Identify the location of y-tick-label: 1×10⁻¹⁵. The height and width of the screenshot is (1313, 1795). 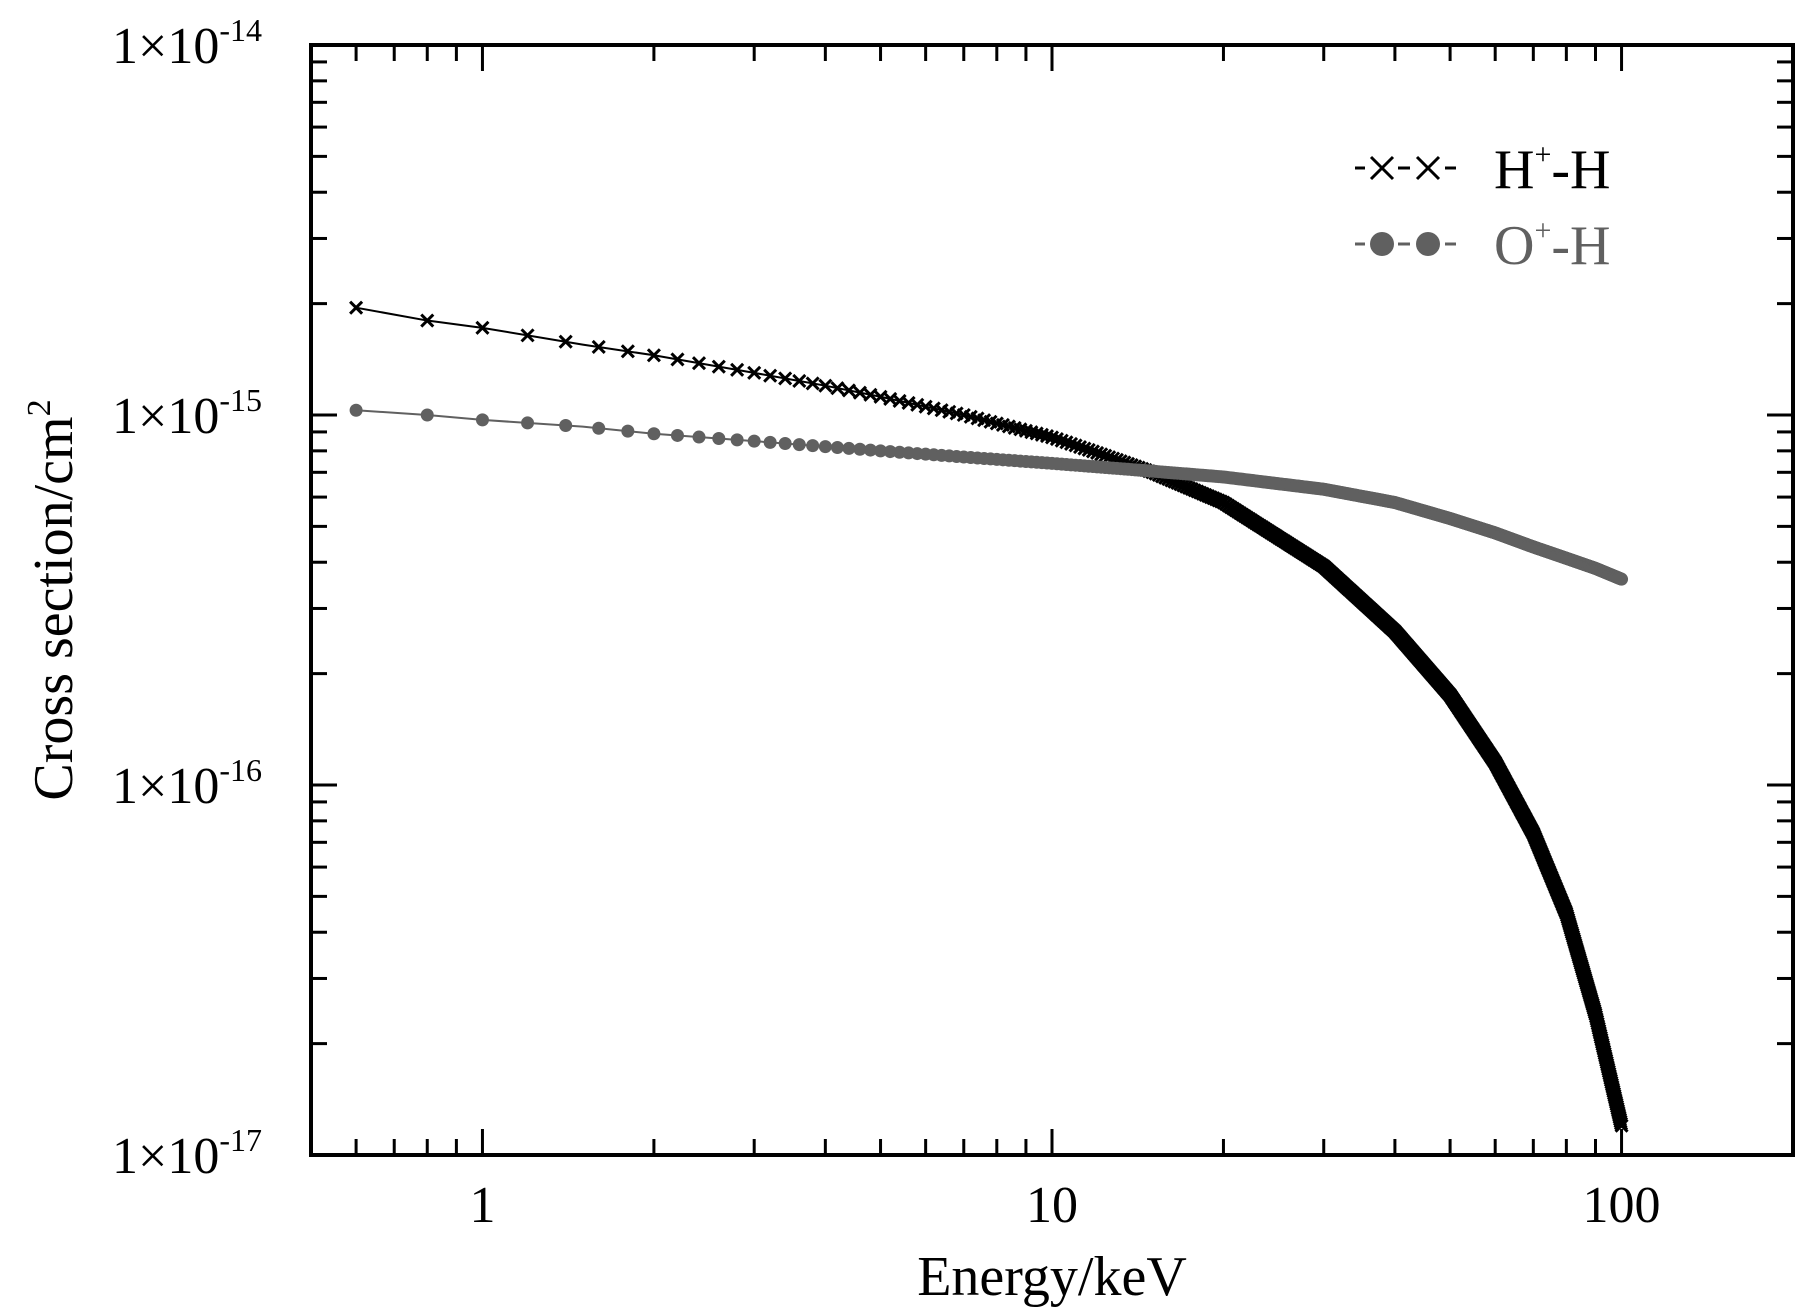
(187, 413).